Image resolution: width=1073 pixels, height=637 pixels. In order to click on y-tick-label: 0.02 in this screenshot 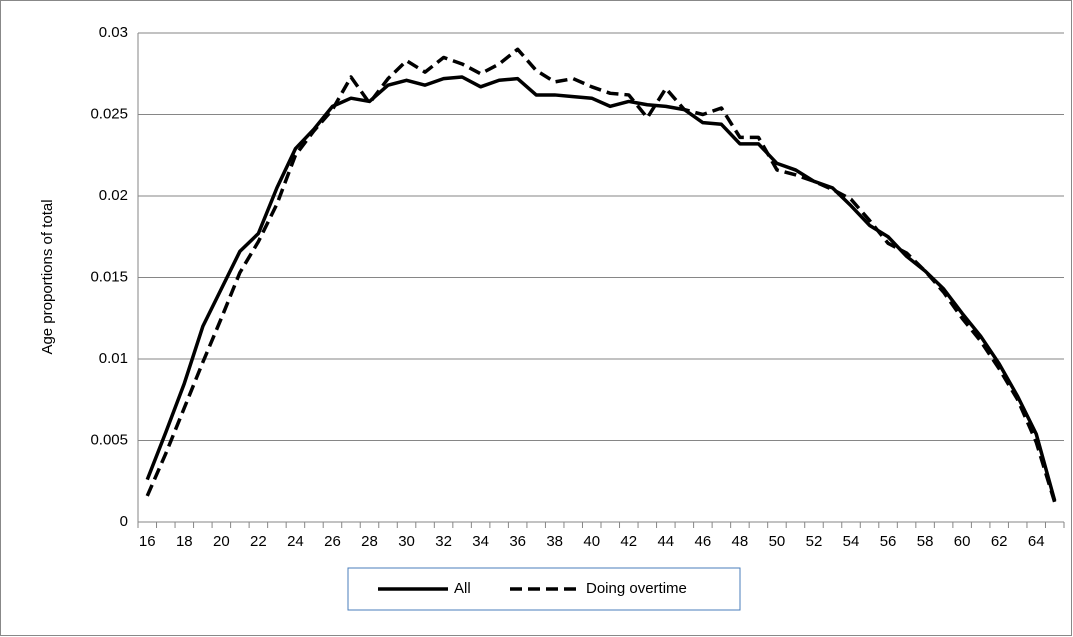, I will do `click(113, 195)`.